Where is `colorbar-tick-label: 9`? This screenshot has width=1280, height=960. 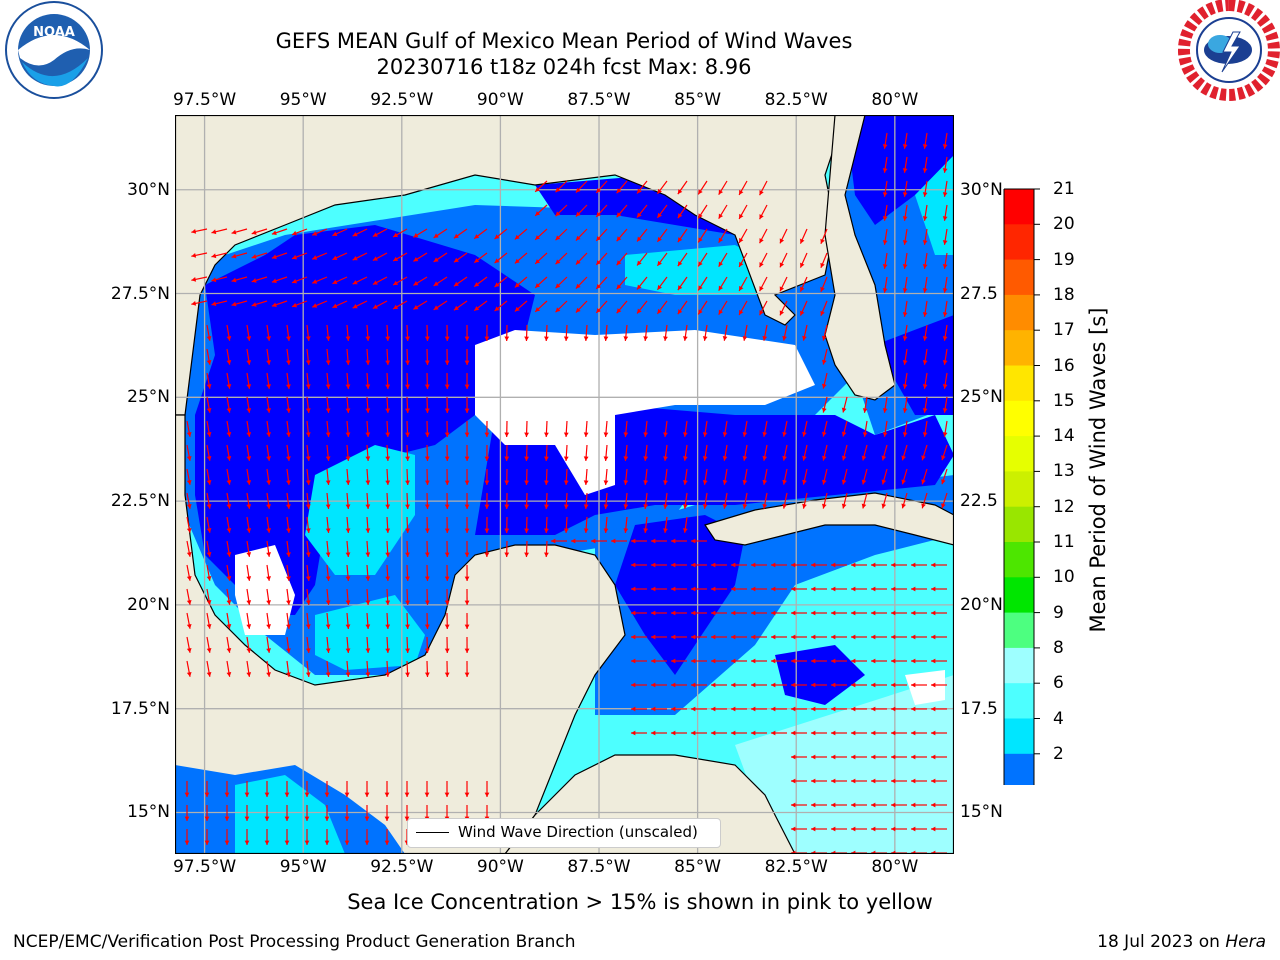 colorbar-tick-label: 9 is located at coordinates (1058, 612).